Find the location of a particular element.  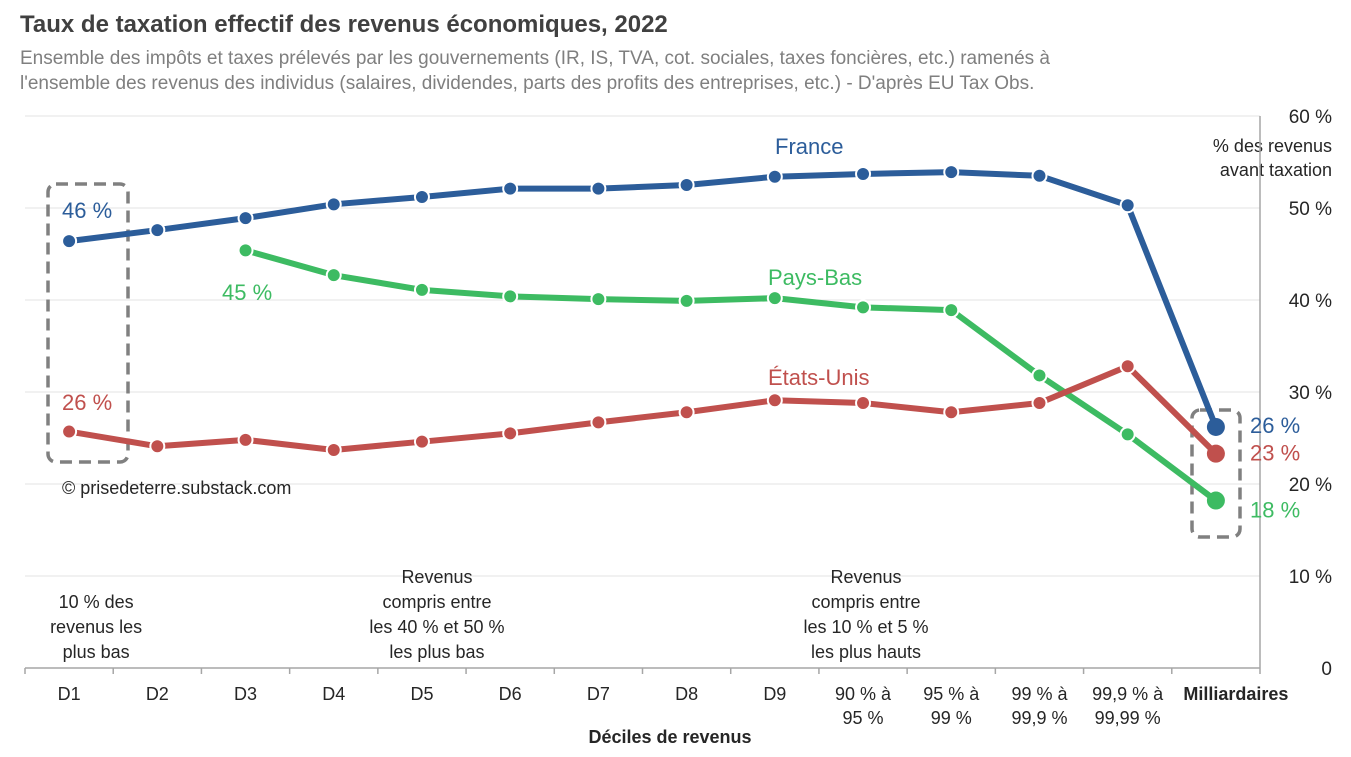

x-tick-label: 99,9 % is located at coordinates (1039, 718).